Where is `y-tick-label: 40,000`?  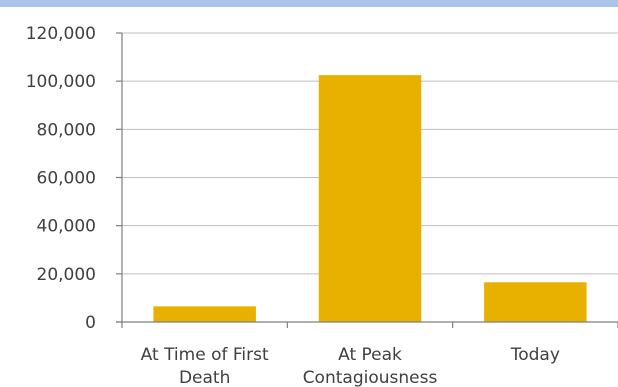
y-tick-label: 40,000 is located at coordinates (66, 227).